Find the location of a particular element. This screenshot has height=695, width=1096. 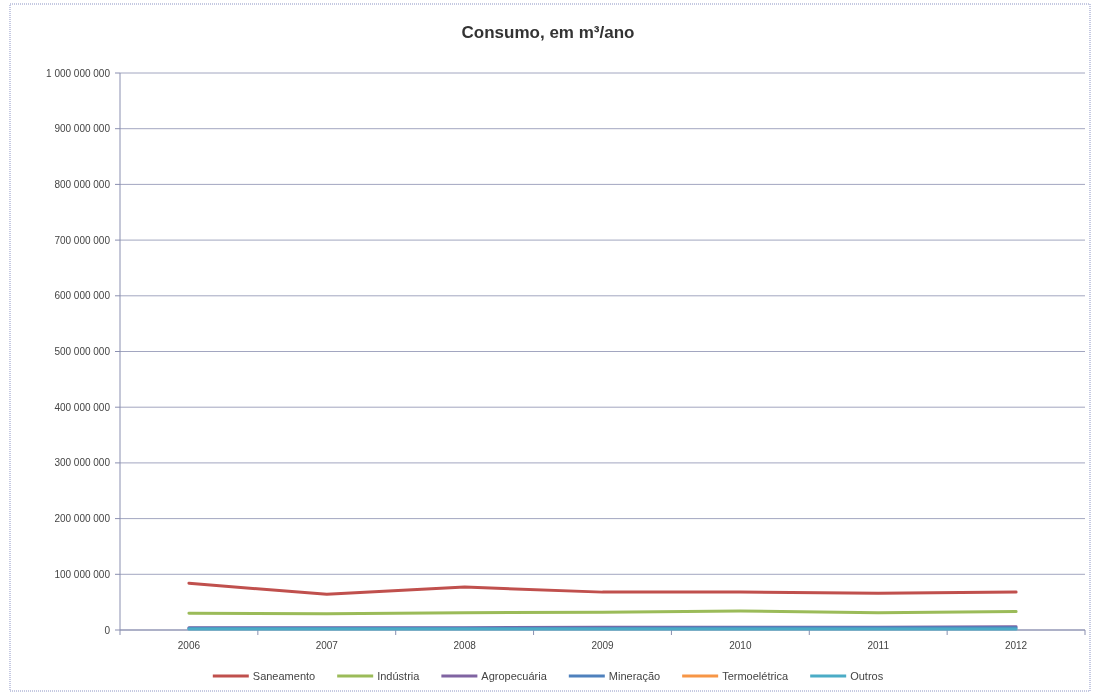

y-tick-label: 700 000 000 is located at coordinates (82, 240).